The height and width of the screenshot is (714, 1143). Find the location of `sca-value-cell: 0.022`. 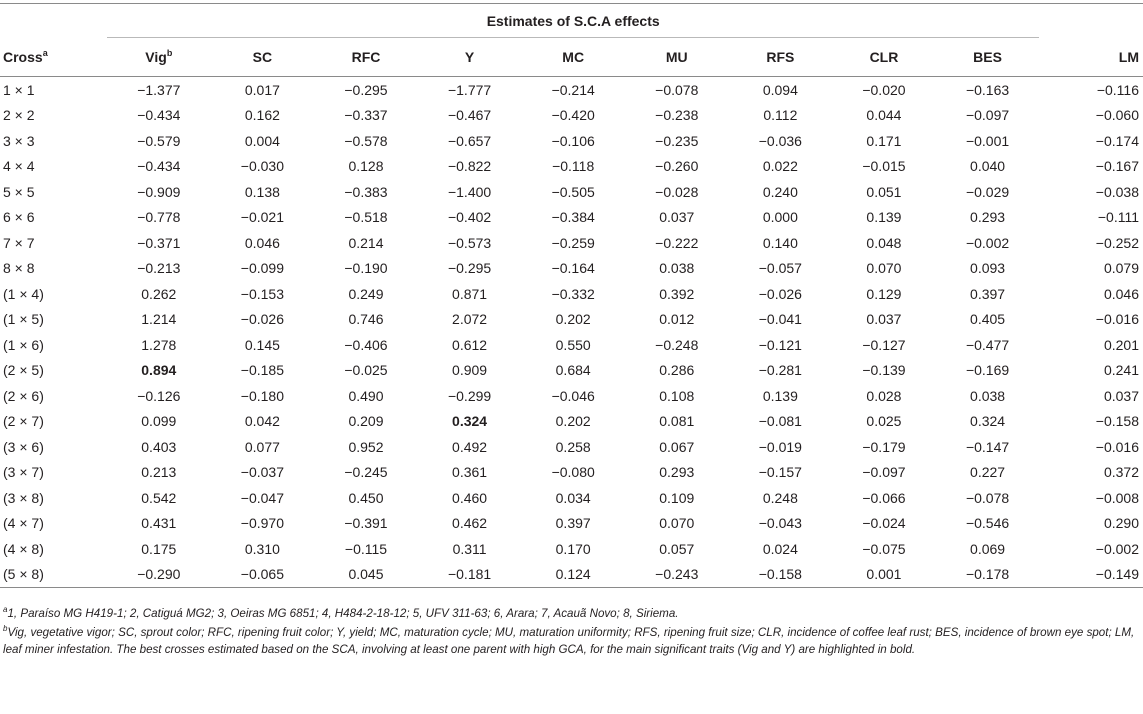

sca-value-cell: 0.022 is located at coordinates (780, 166).